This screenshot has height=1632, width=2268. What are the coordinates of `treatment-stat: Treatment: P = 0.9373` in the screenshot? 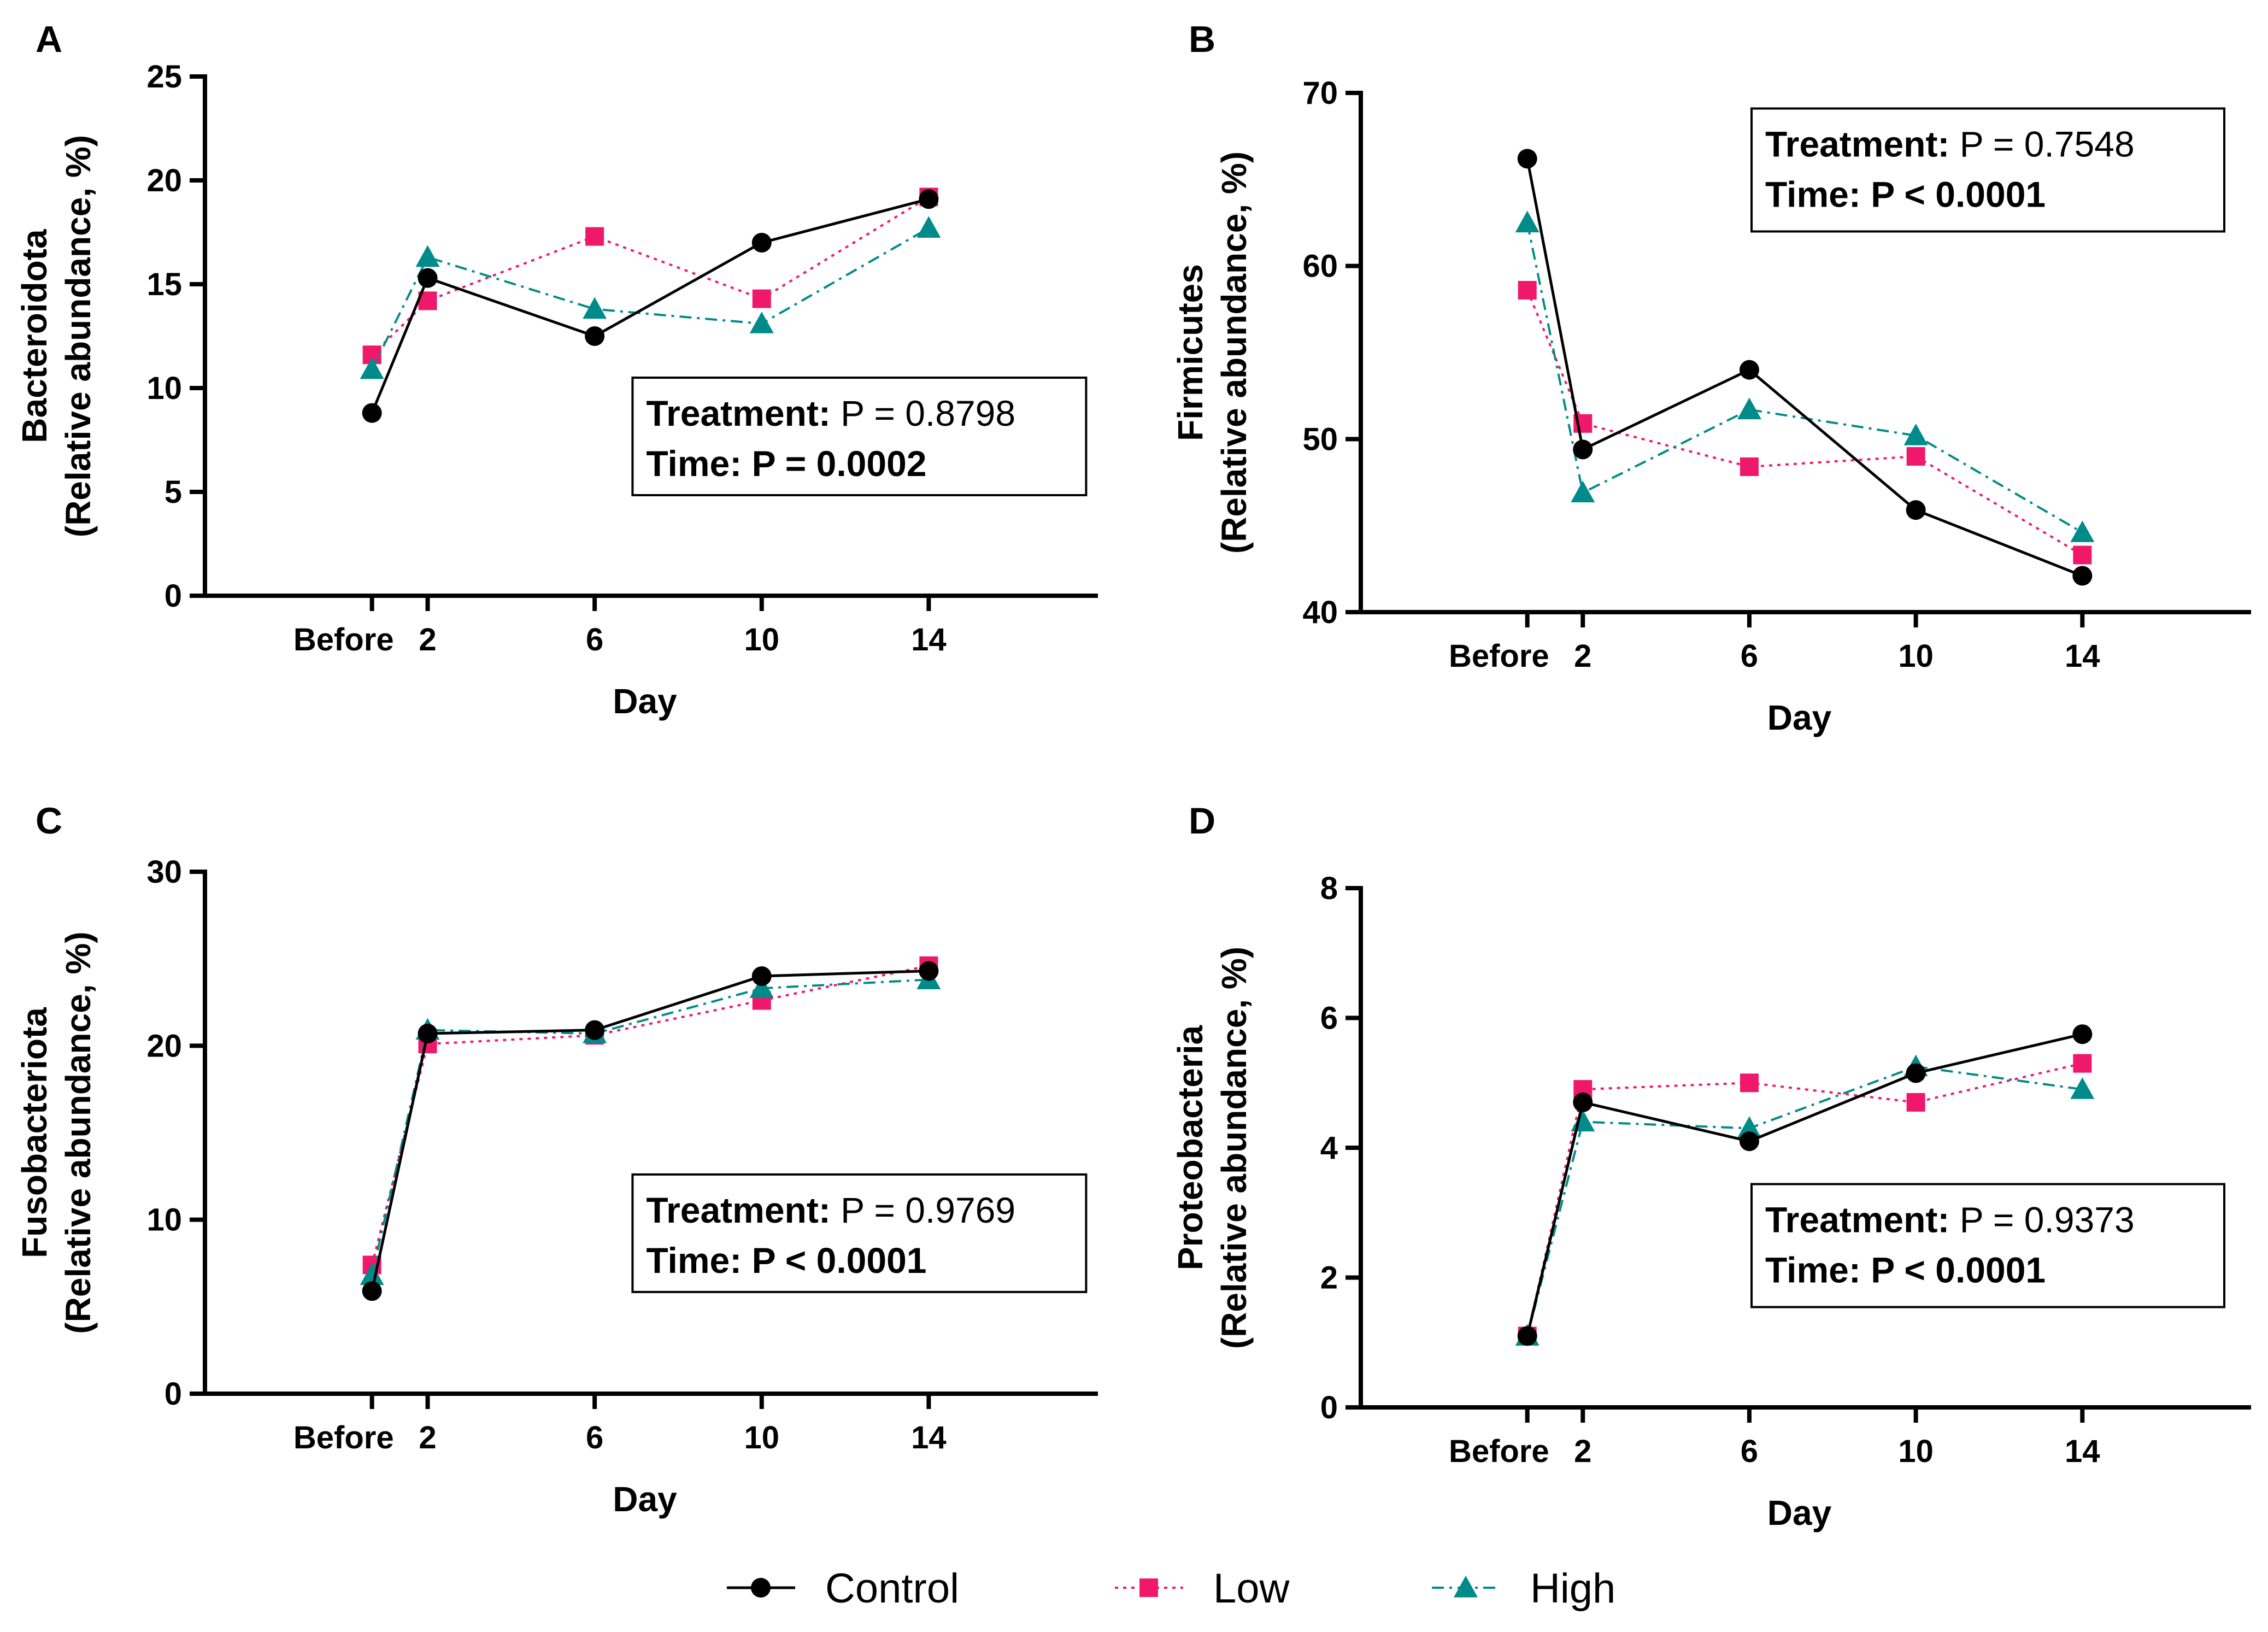 It's located at (1950, 1220).